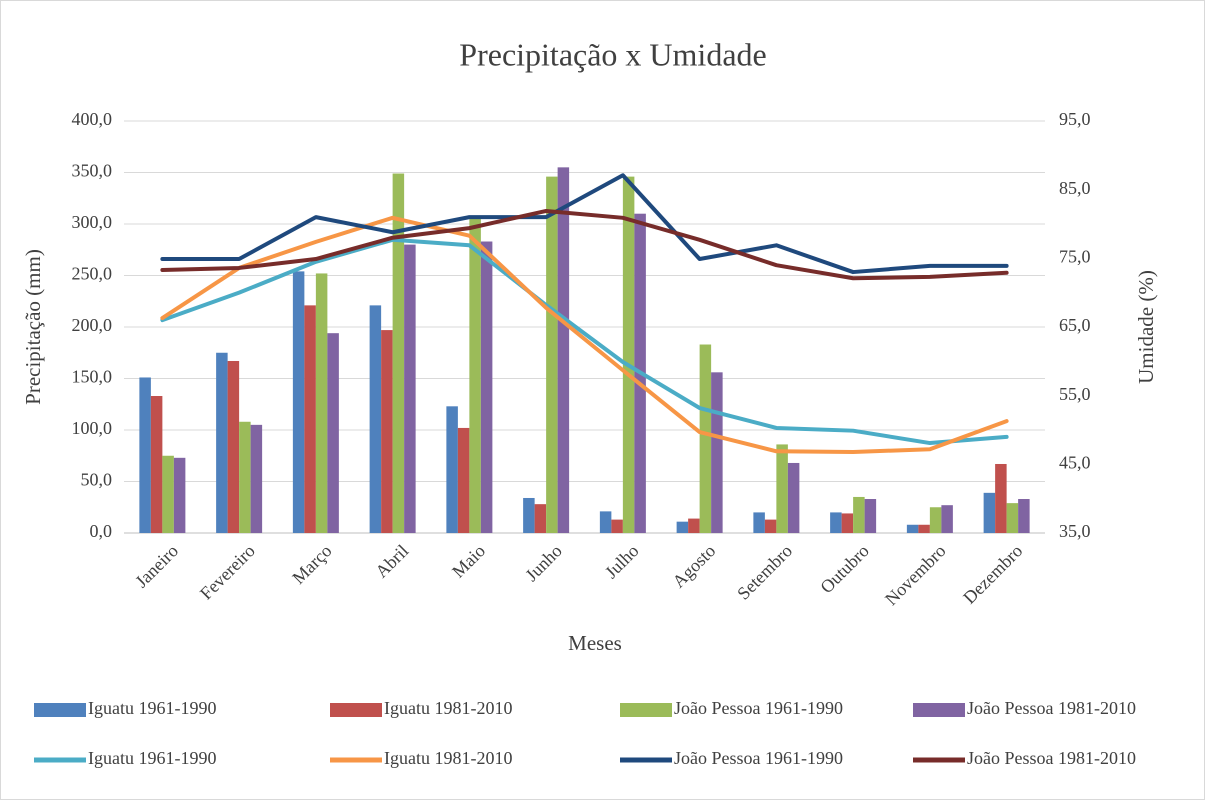  What do you see at coordinates (595, 643) in the screenshot?
I see `x-axis-title: Meses` at bounding box center [595, 643].